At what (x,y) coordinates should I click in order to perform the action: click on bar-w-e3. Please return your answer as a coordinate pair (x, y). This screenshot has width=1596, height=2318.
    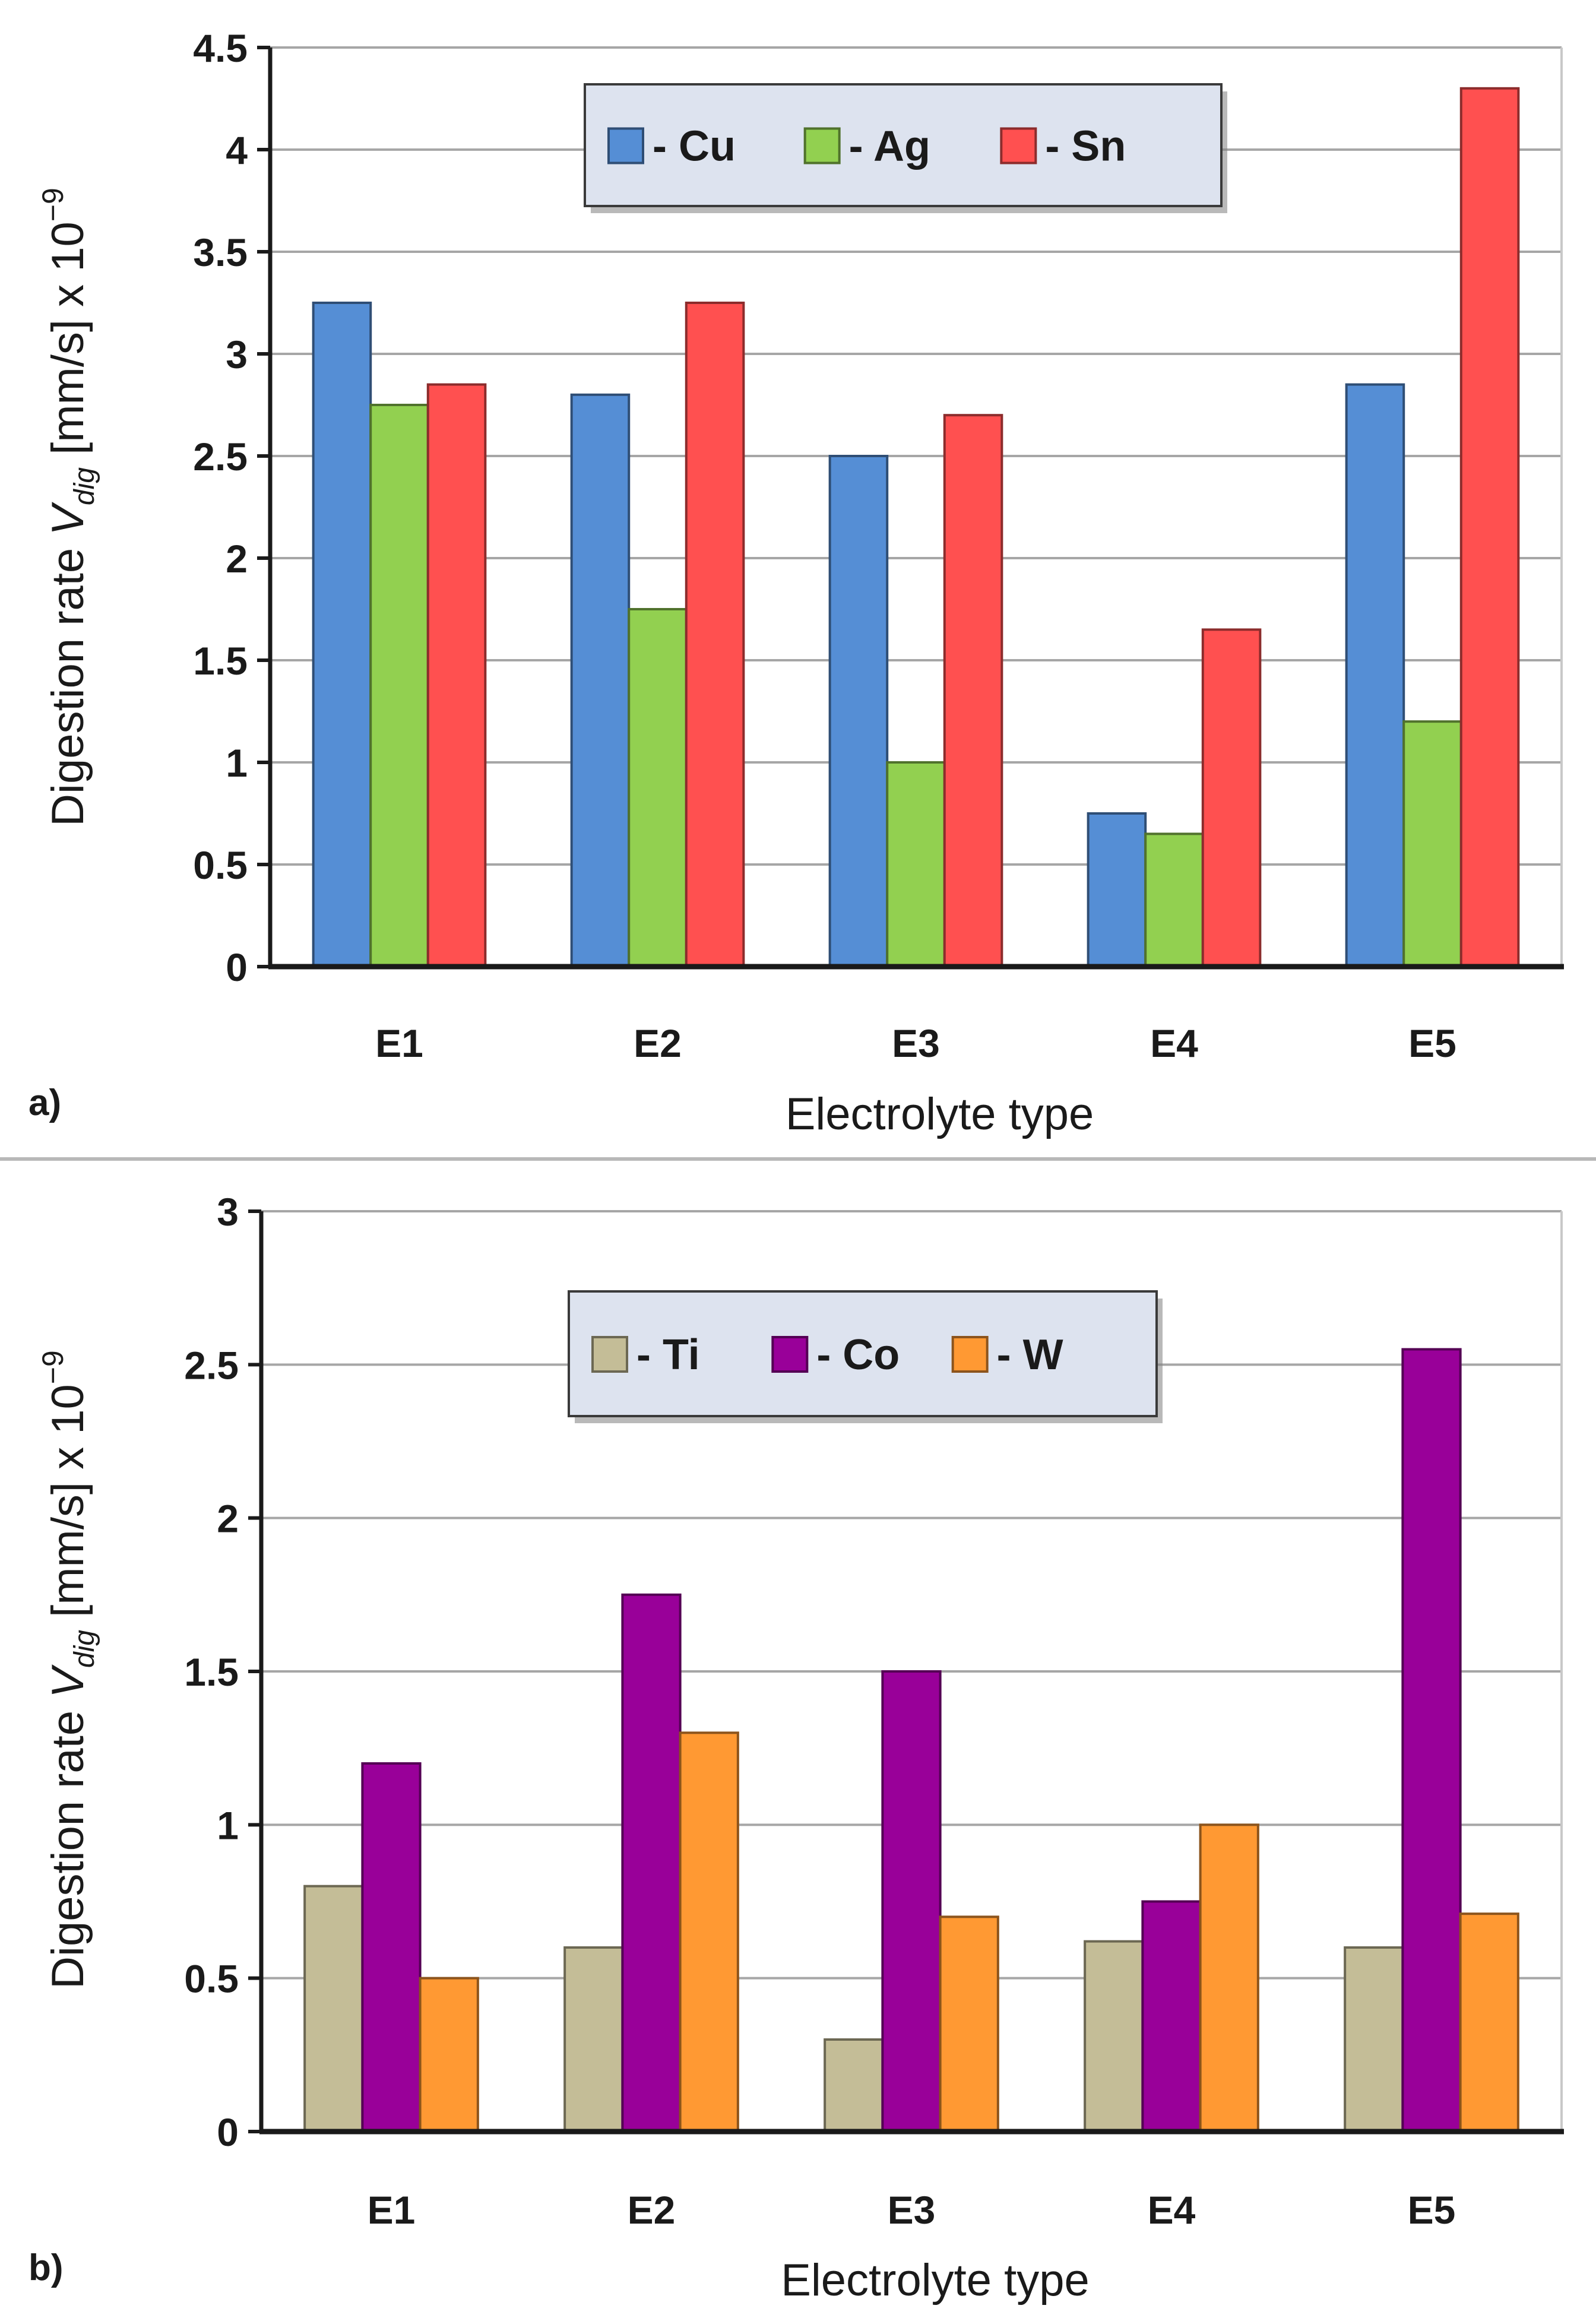
    Looking at the image, I should click on (969, 2024).